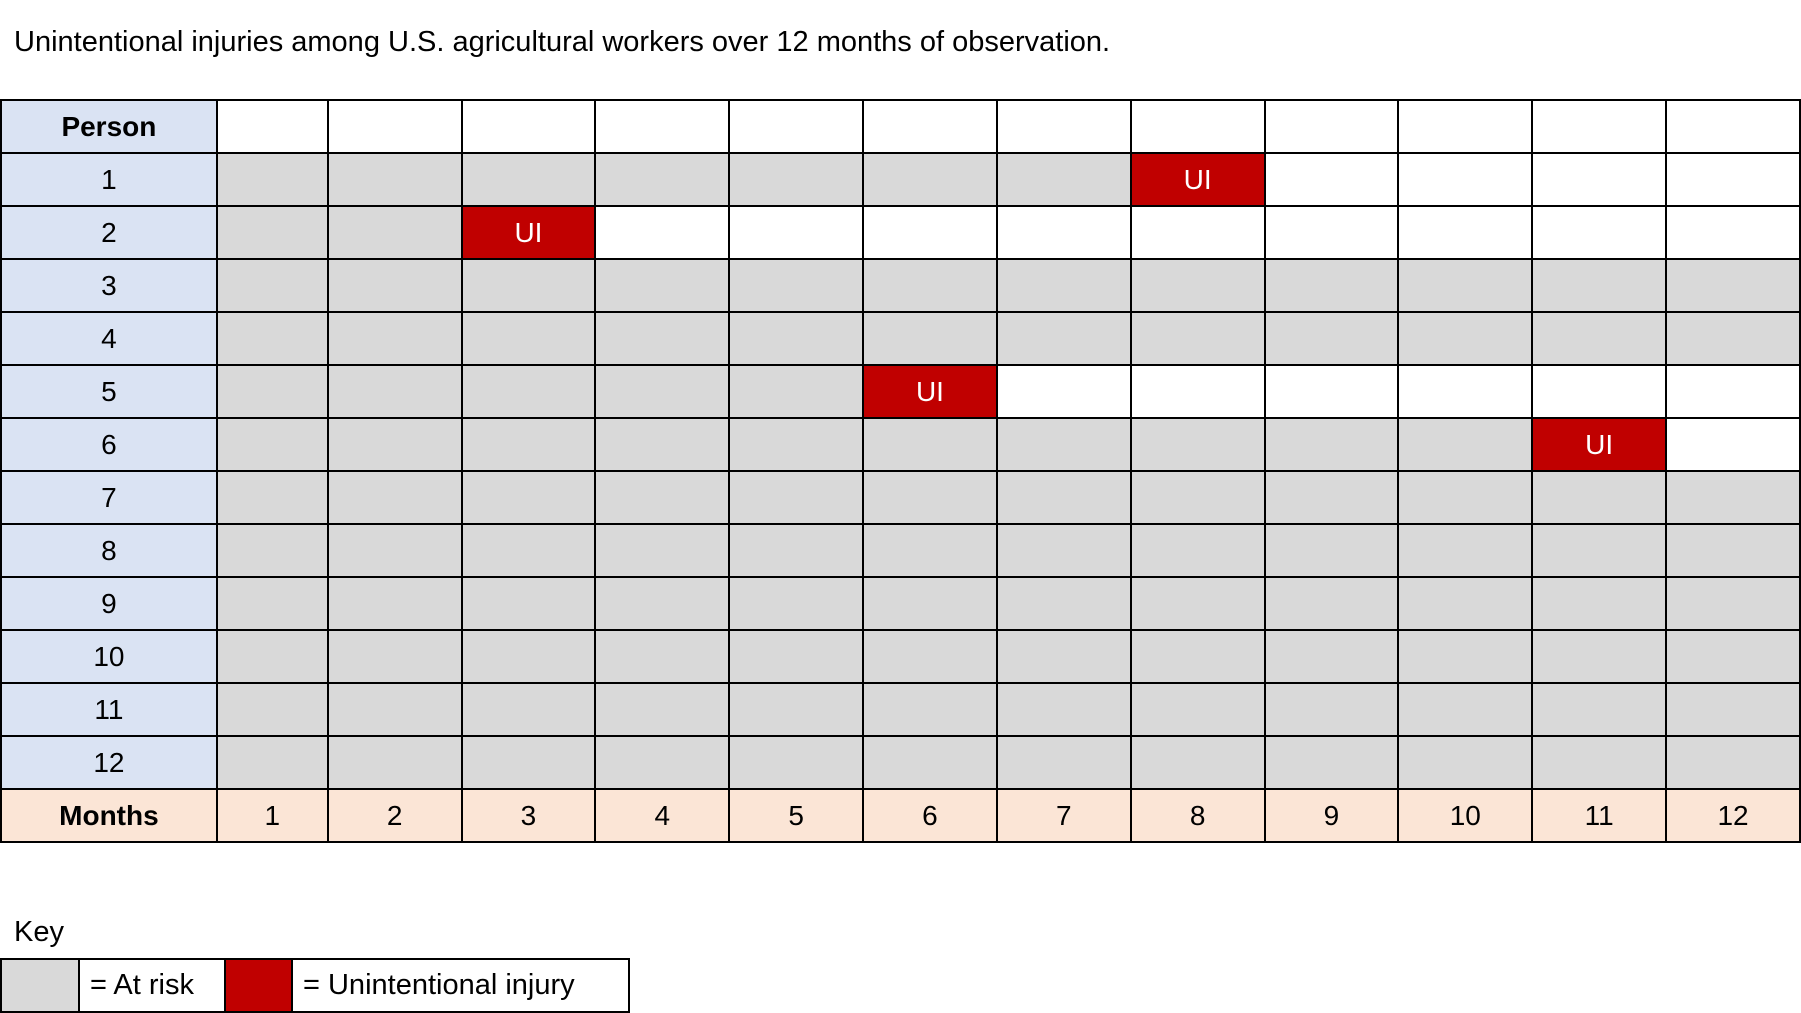 This screenshot has height=1013, width=1801. Describe the element at coordinates (1063, 815) in the screenshot. I see `month-label: 7` at that location.